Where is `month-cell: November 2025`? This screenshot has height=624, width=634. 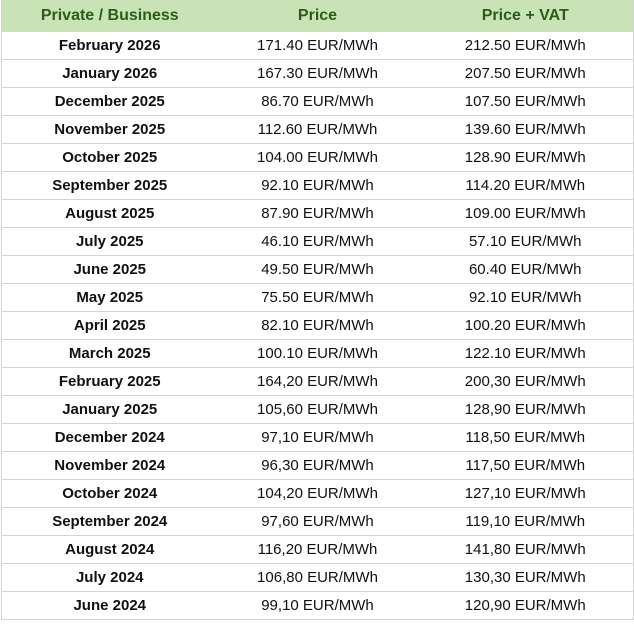 month-cell: November 2025 is located at coordinates (109, 129).